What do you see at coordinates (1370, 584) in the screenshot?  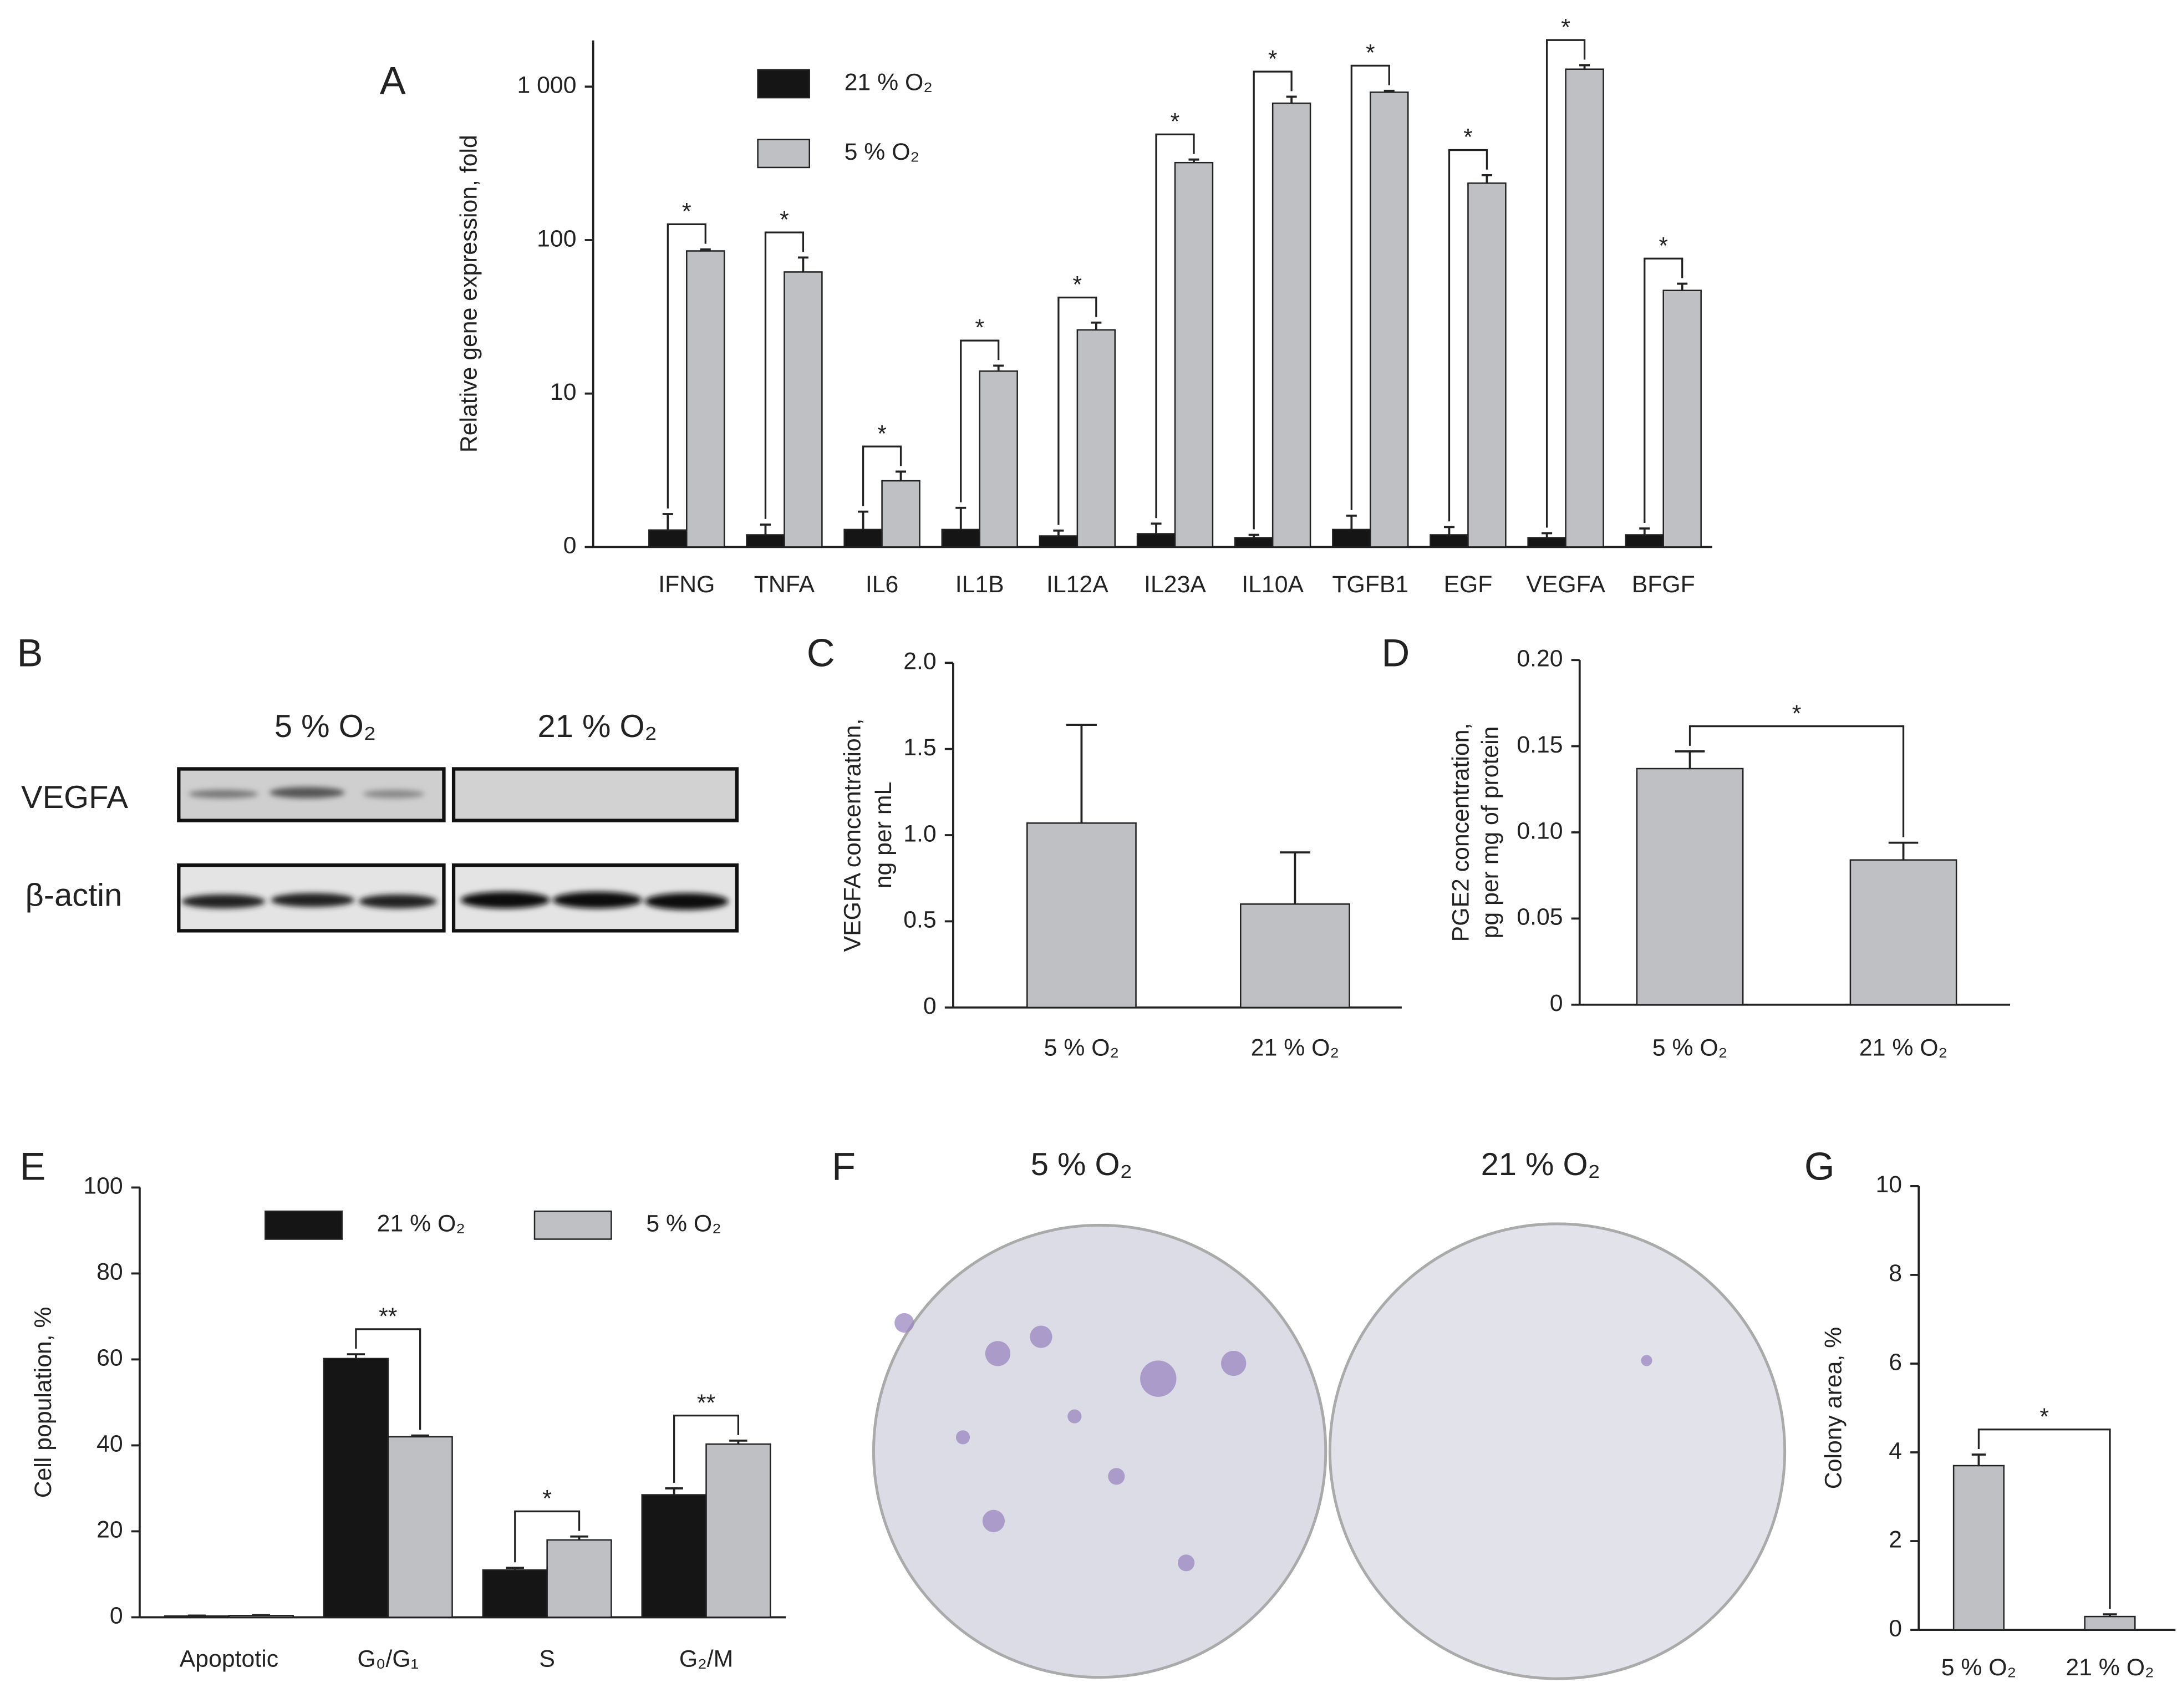 I see `x-tick-label: TGFB1` at bounding box center [1370, 584].